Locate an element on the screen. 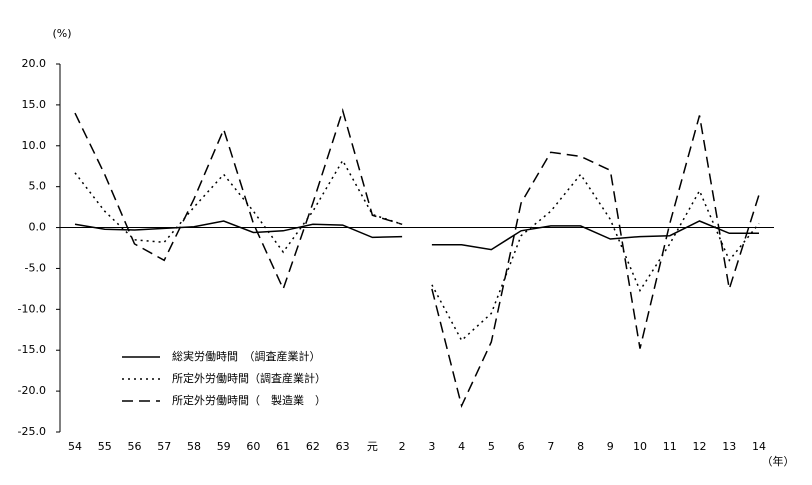 This screenshot has height=485, width=812. x-tick-label: 60 is located at coordinates (253, 446).